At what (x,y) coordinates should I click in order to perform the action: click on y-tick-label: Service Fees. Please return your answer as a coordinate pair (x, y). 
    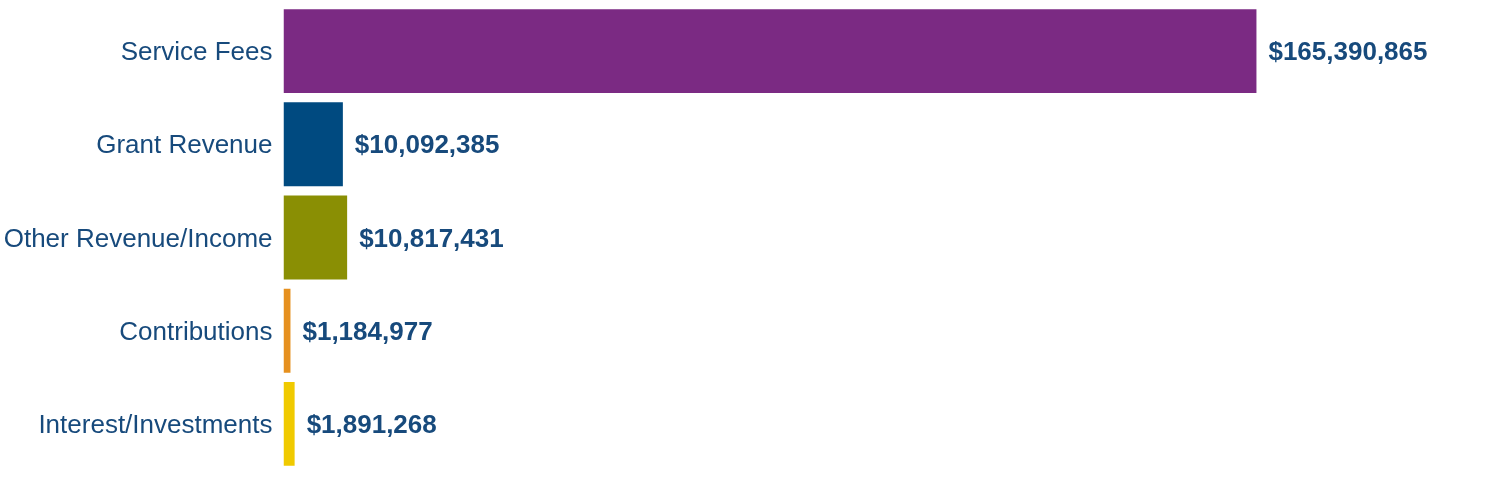
    Looking at the image, I should click on (196, 51).